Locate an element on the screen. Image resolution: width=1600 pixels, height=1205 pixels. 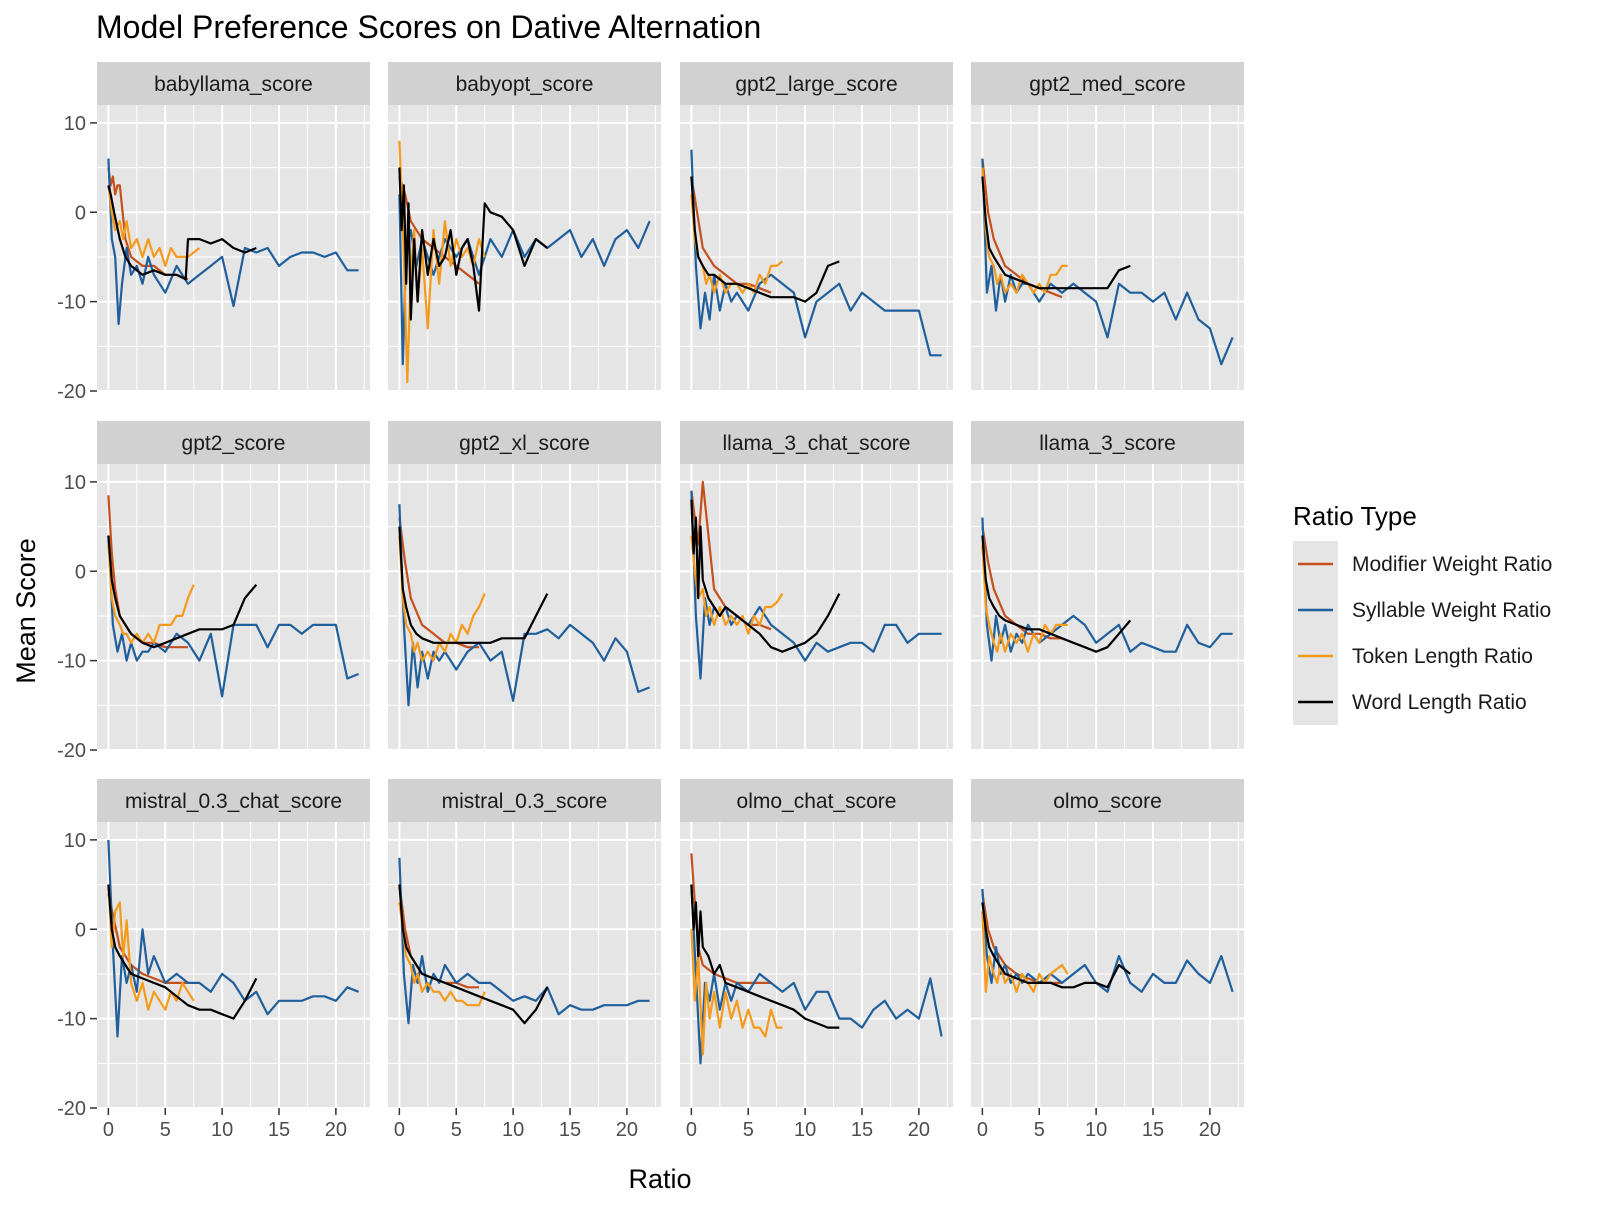
panel-llama-3-chat-score: llama_3_chat_score is located at coordinates (816, 586).